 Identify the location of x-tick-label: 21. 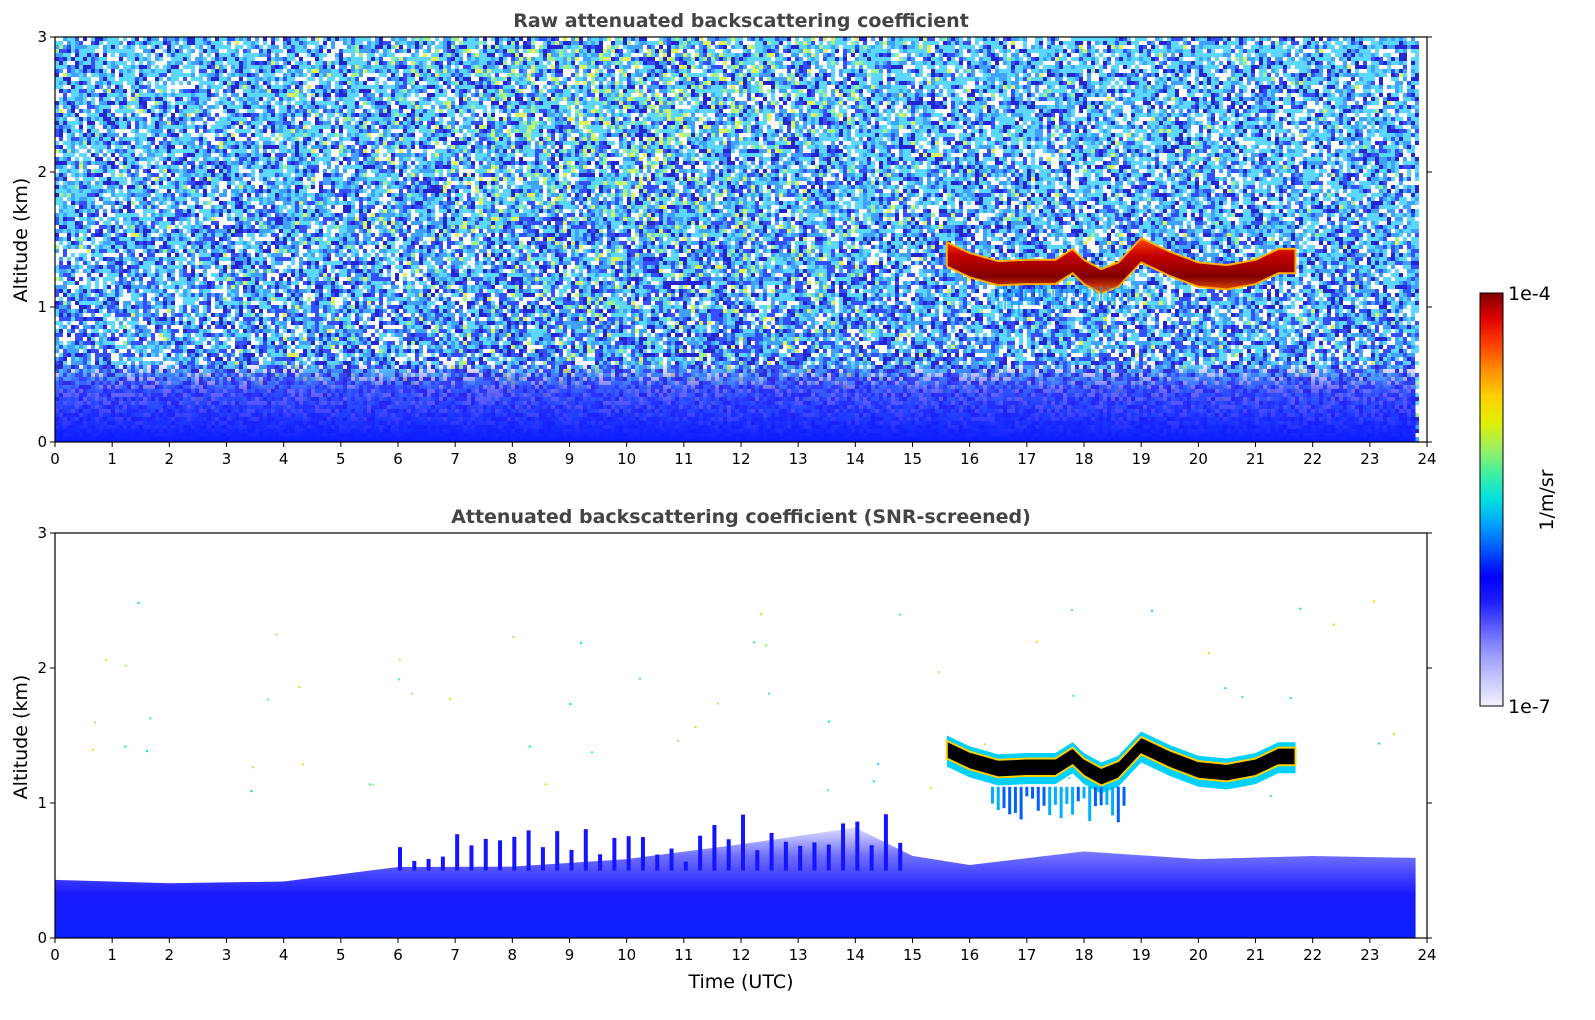
(1255, 459).